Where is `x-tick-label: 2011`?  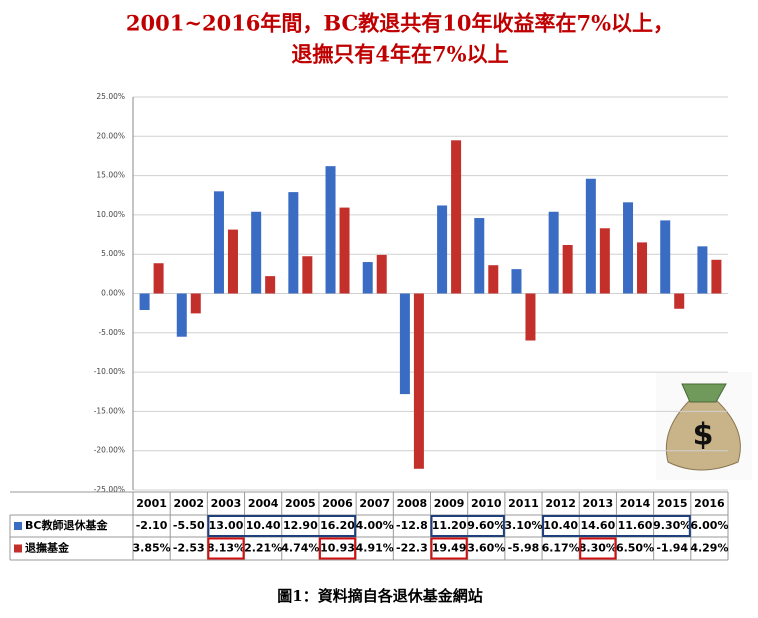 x-tick-label: 2011 is located at coordinates (523, 503).